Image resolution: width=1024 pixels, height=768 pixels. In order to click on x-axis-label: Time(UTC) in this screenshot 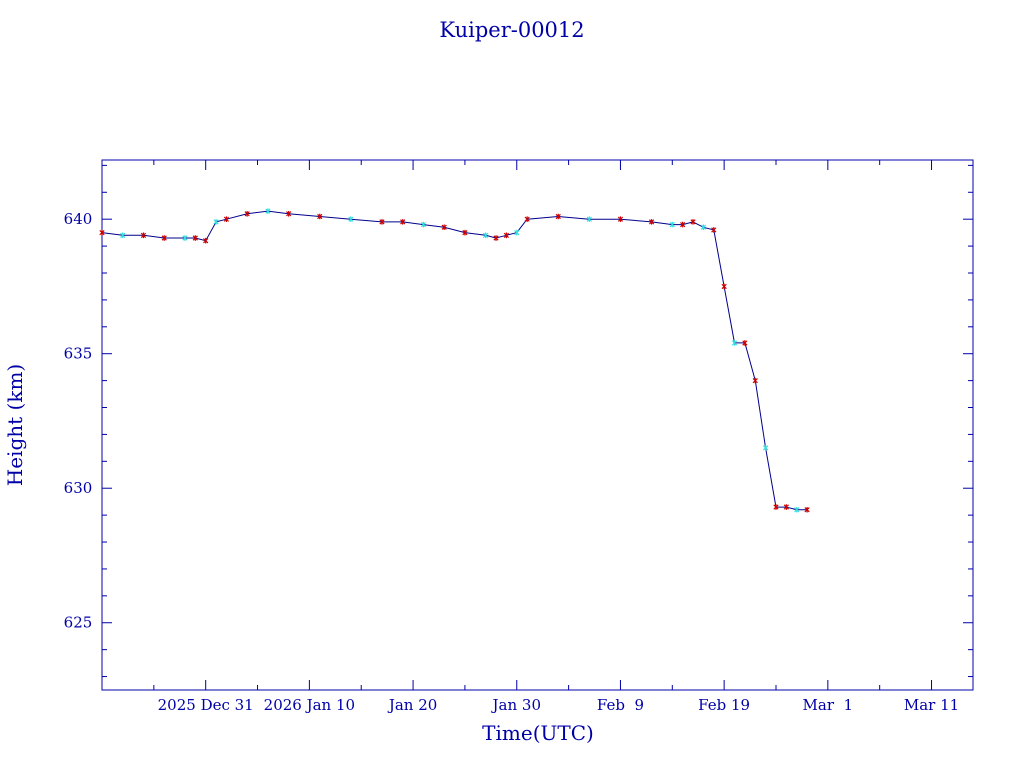, I will do `click(538, 733)`.